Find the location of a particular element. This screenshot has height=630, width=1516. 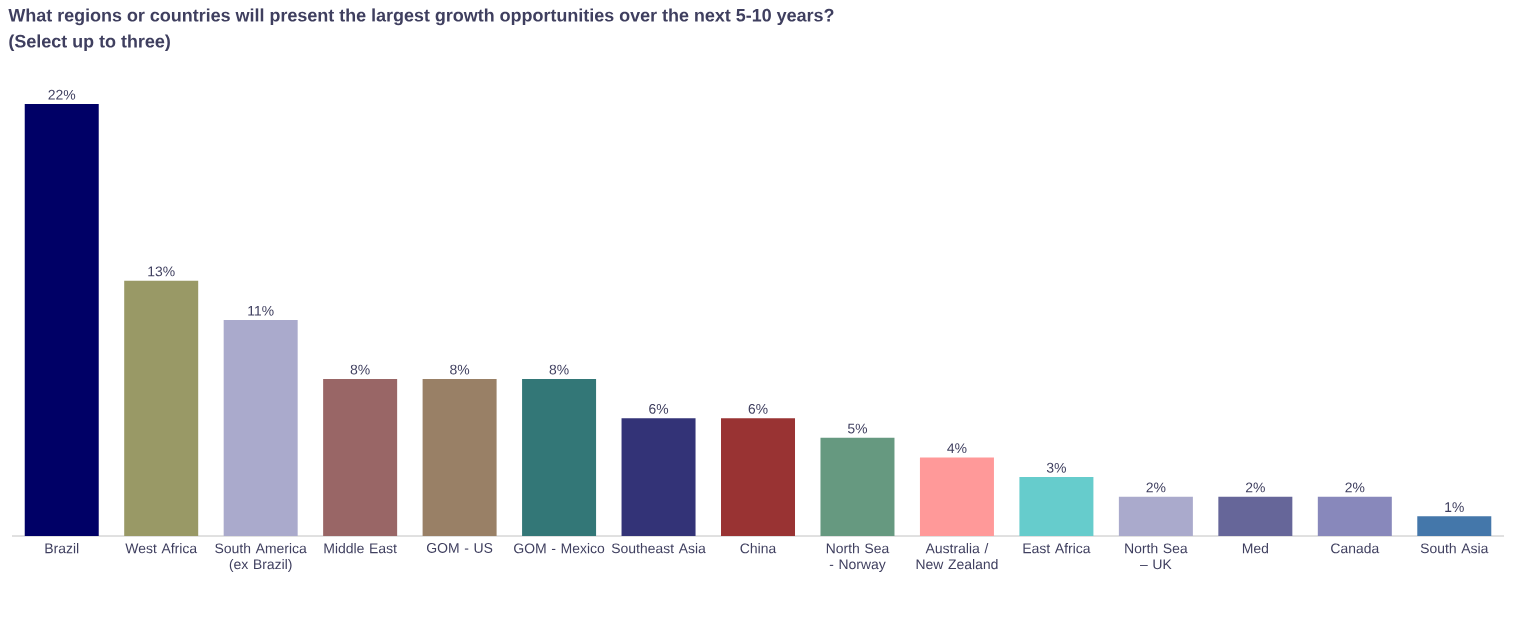

chart-subtitle: (Select up to three) is located at coordinates (89, 43).